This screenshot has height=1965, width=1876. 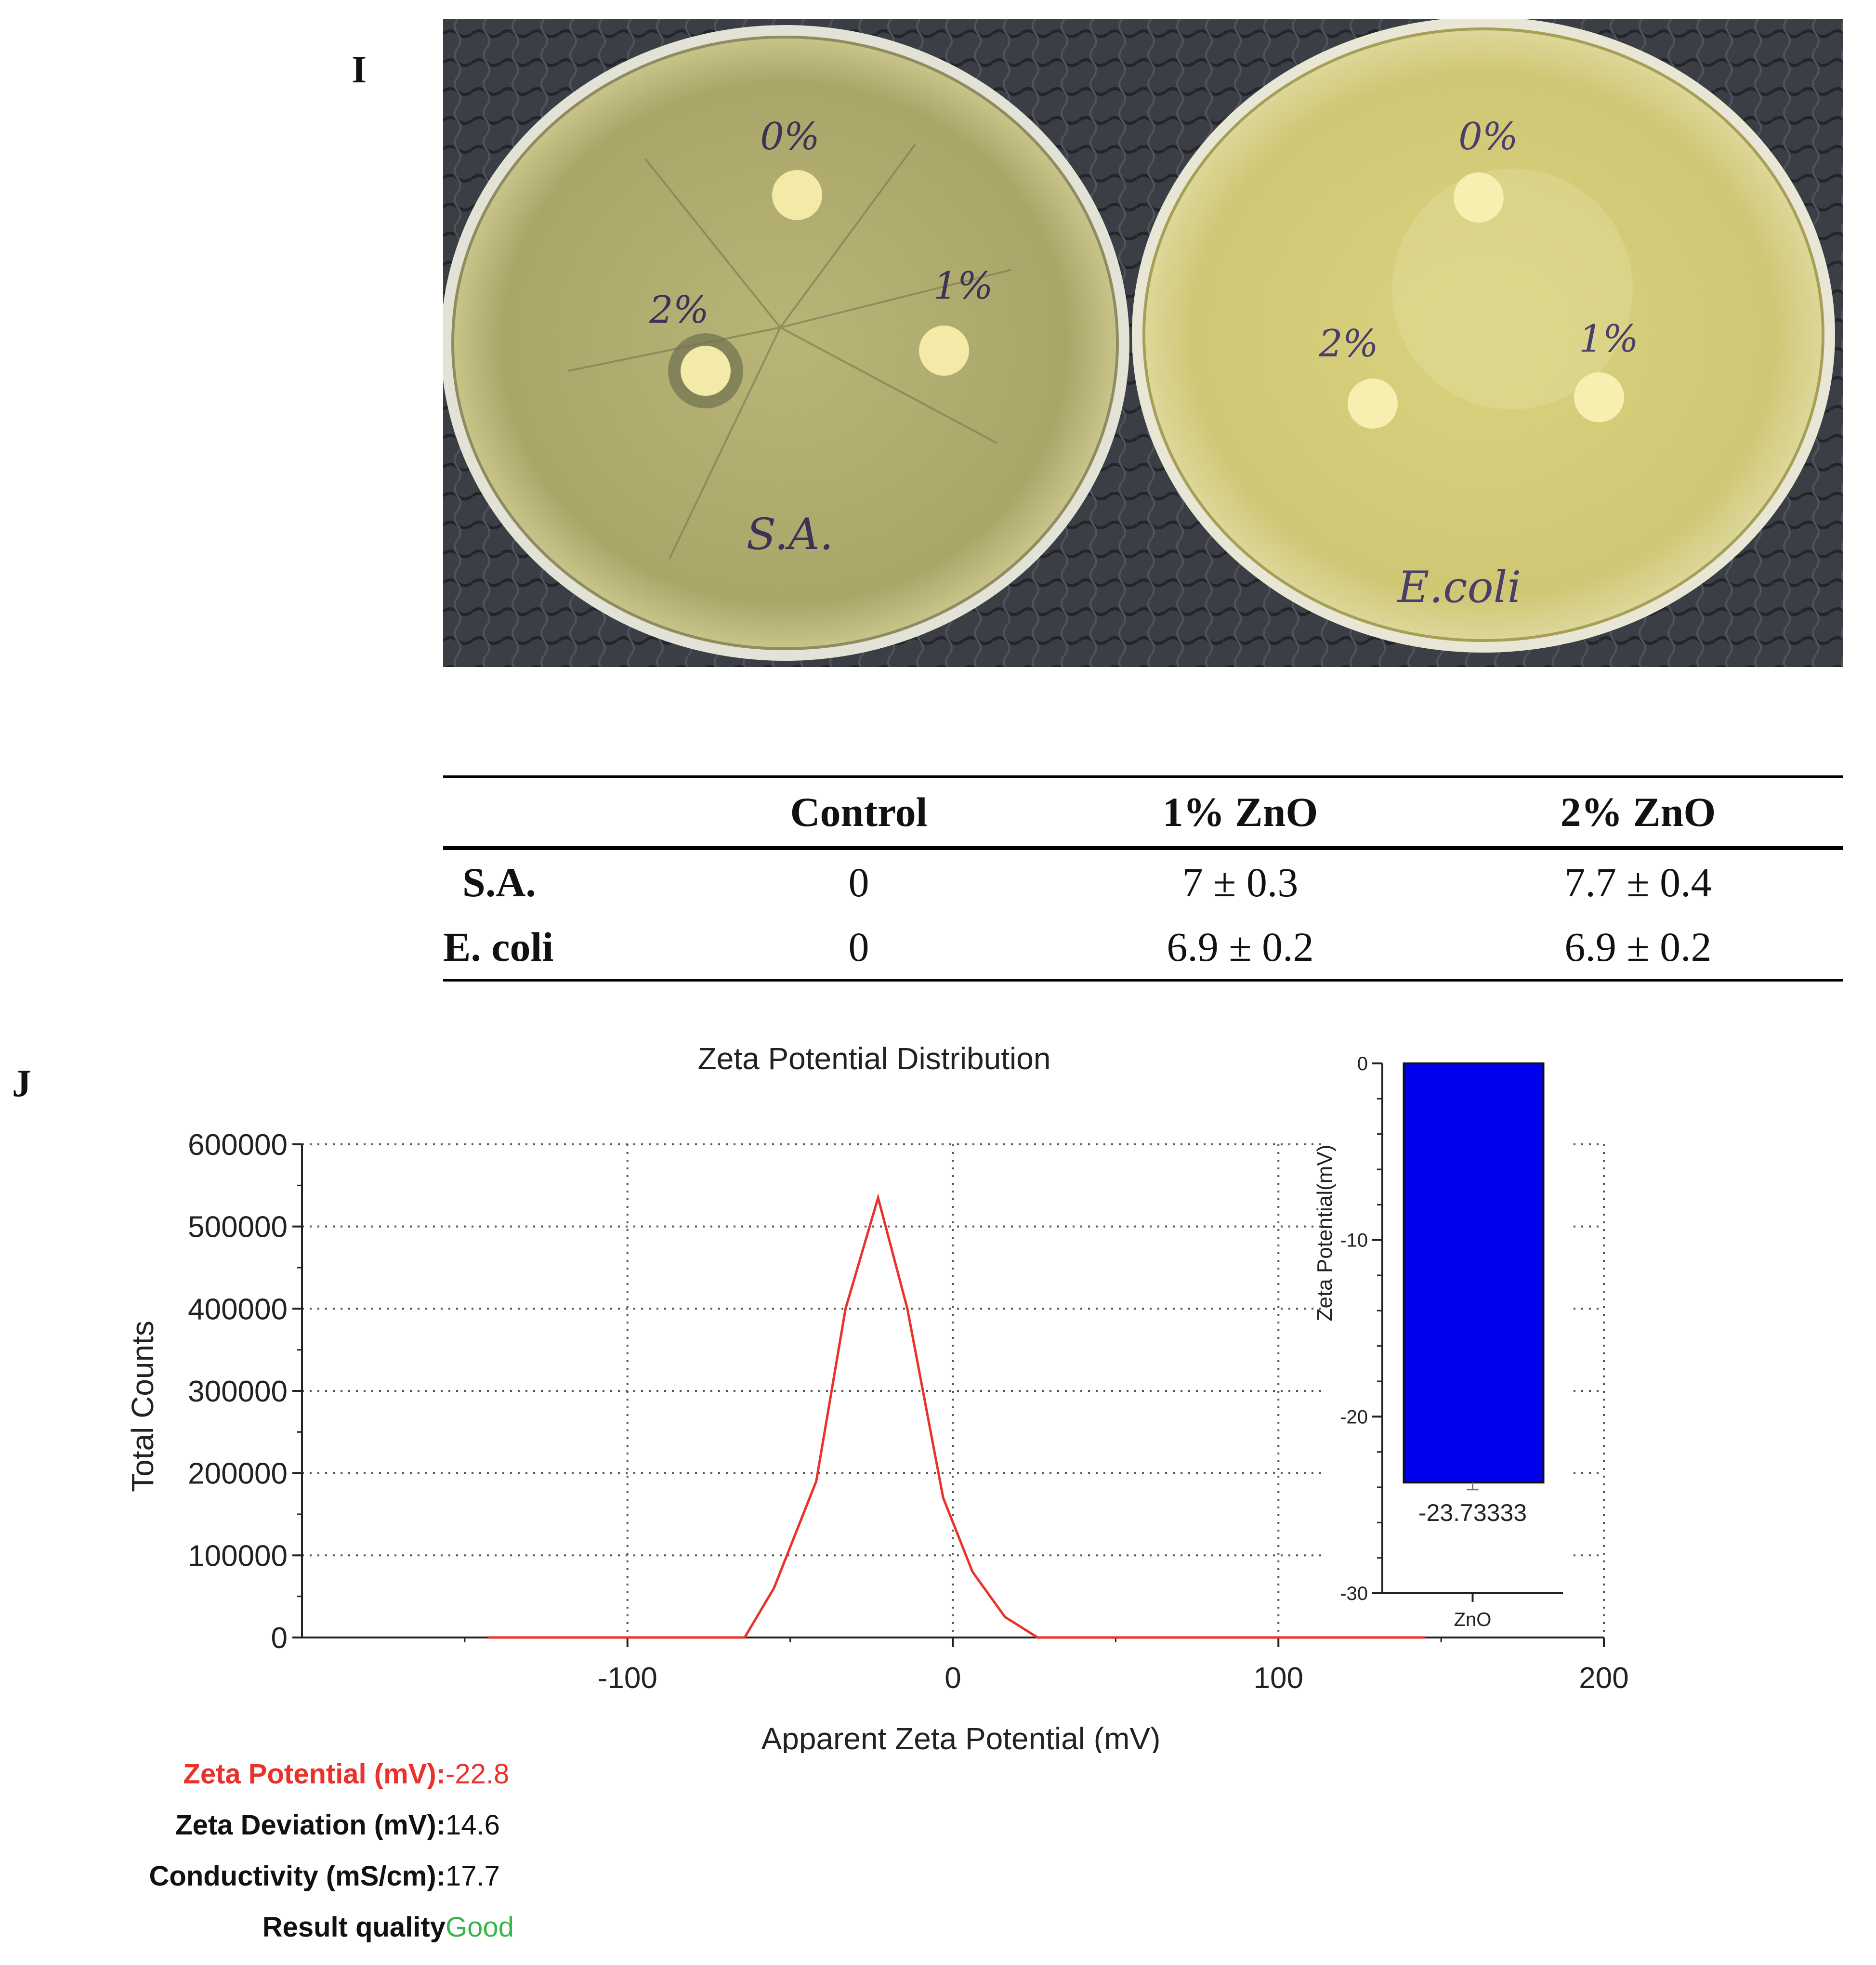 What do you see at coordinates (1143, 881) in the screenshot?
I see `table-row: S.A. 0 7 ± 0.3 7.7 ± 0.4` at bounding box center [1143, 881].